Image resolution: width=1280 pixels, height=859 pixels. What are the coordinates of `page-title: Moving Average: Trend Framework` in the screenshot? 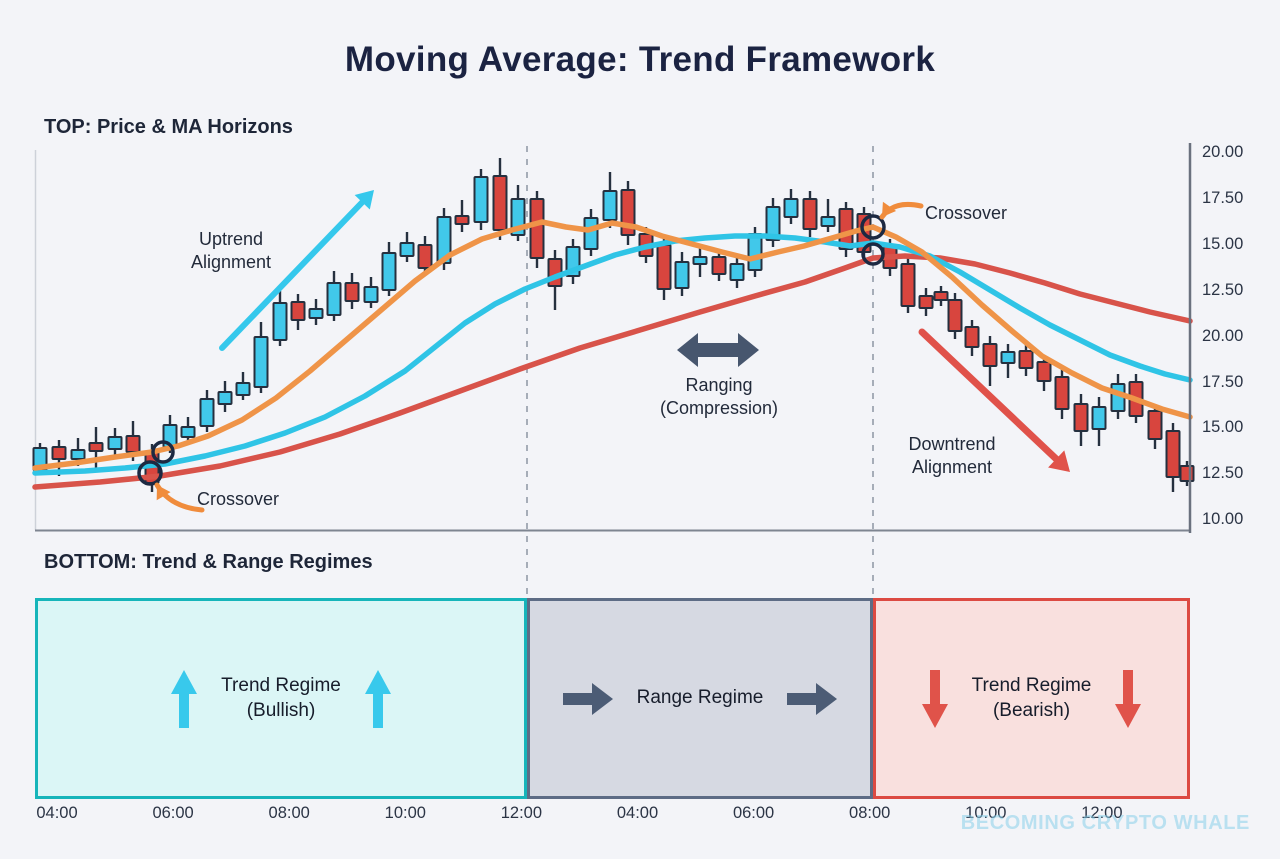 It's located at (640, 59).